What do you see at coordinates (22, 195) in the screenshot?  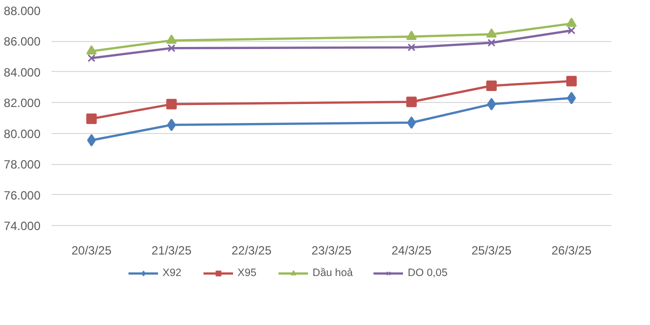 I see `y-tick-label: 76.000` at bounding box center [22, 195].